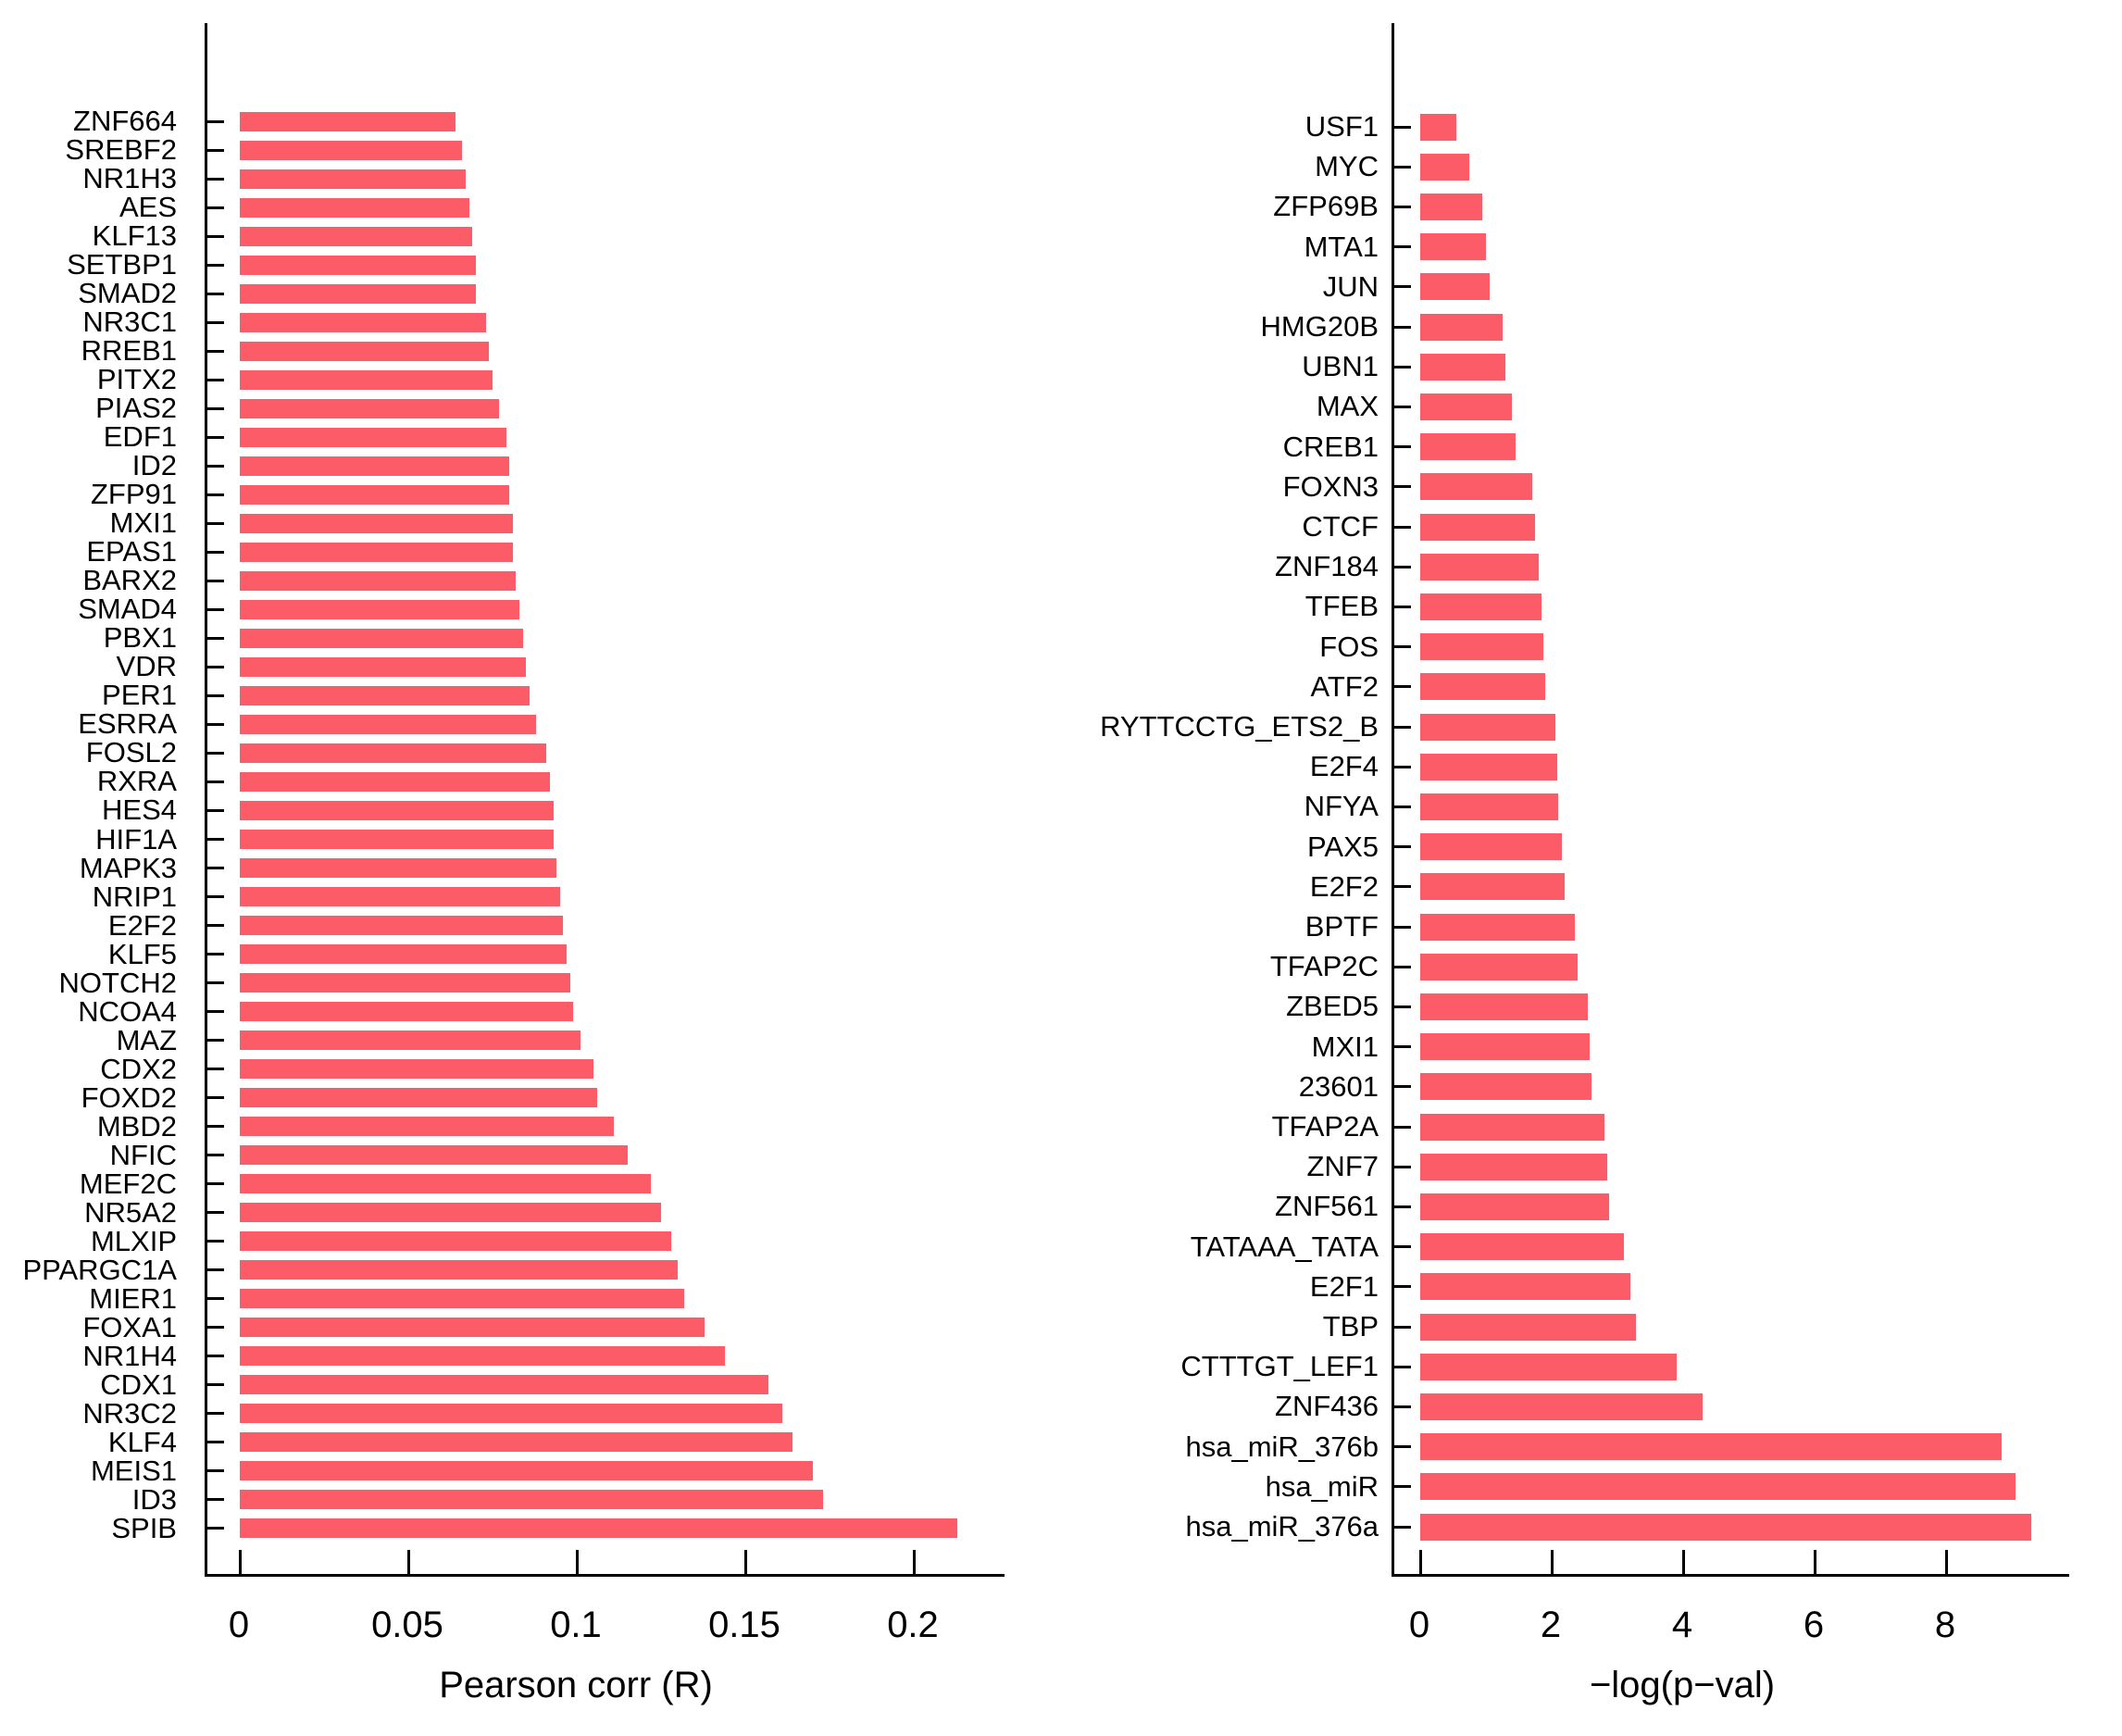 This screenshot has height=1736, width=2122. Describe the element at coordinates (154, 1499) in the screenshot. I see `bar-label: ID3` at that location.